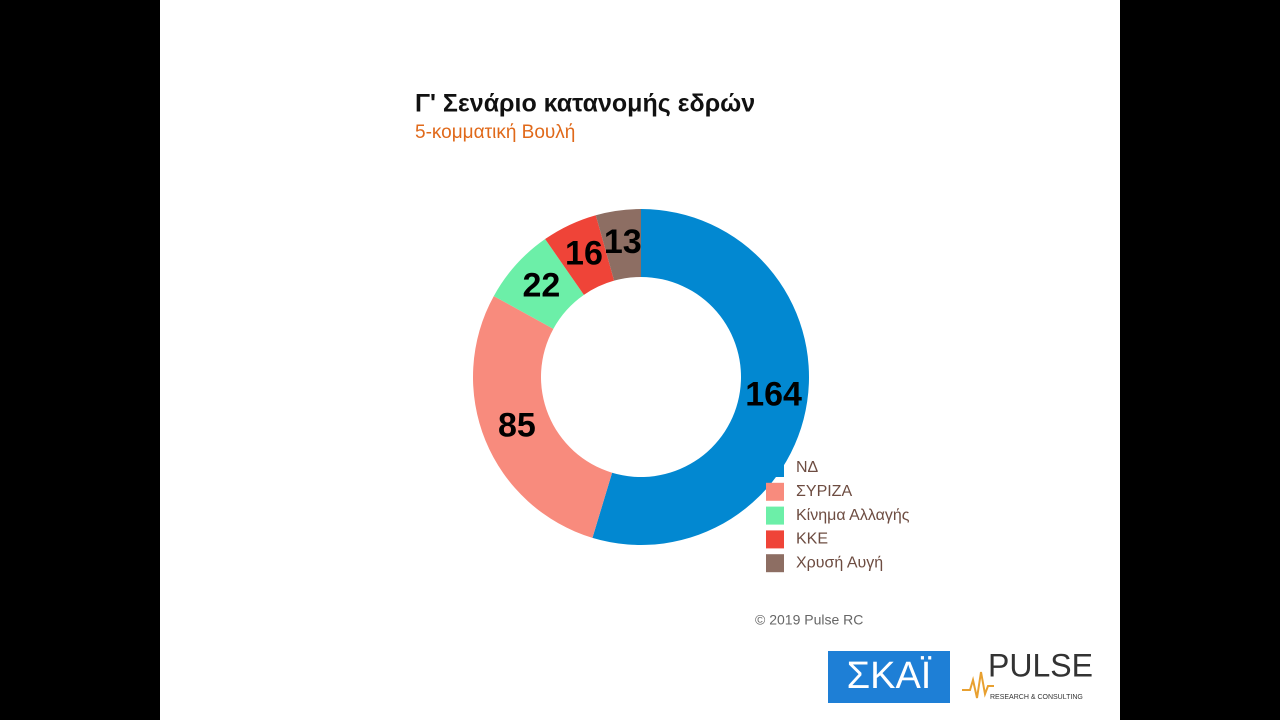 This screenshot has height=720, width=1280. Describe the element at coordinates (853, 515) in the screenshot. I see `legend-label: Κίνημα Αλλαγής` at that location.